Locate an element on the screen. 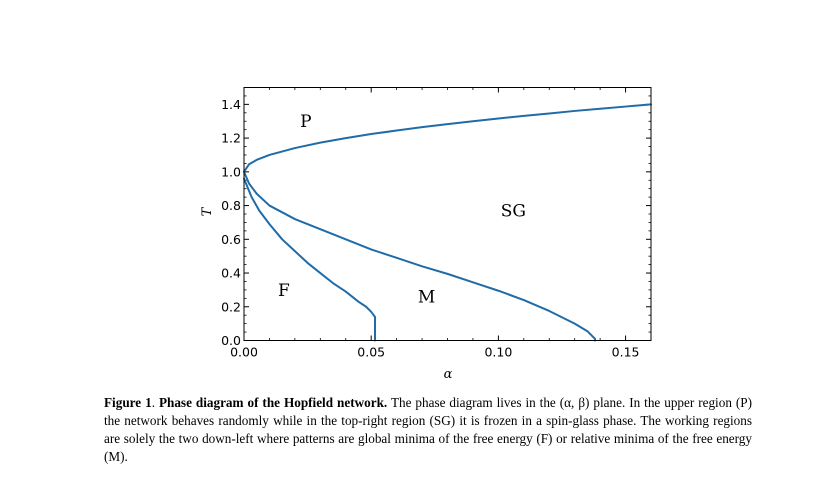 The image size is (832, 478). x-axis-label: α is located at coordinates (448, 374).